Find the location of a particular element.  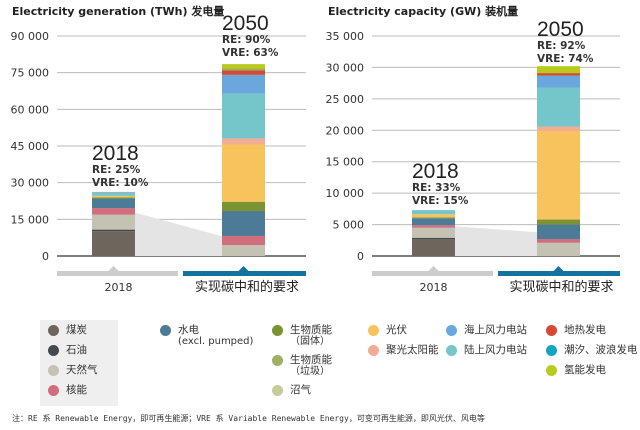

annotation-re: RE: 92% is located at coordinates (561, 46).